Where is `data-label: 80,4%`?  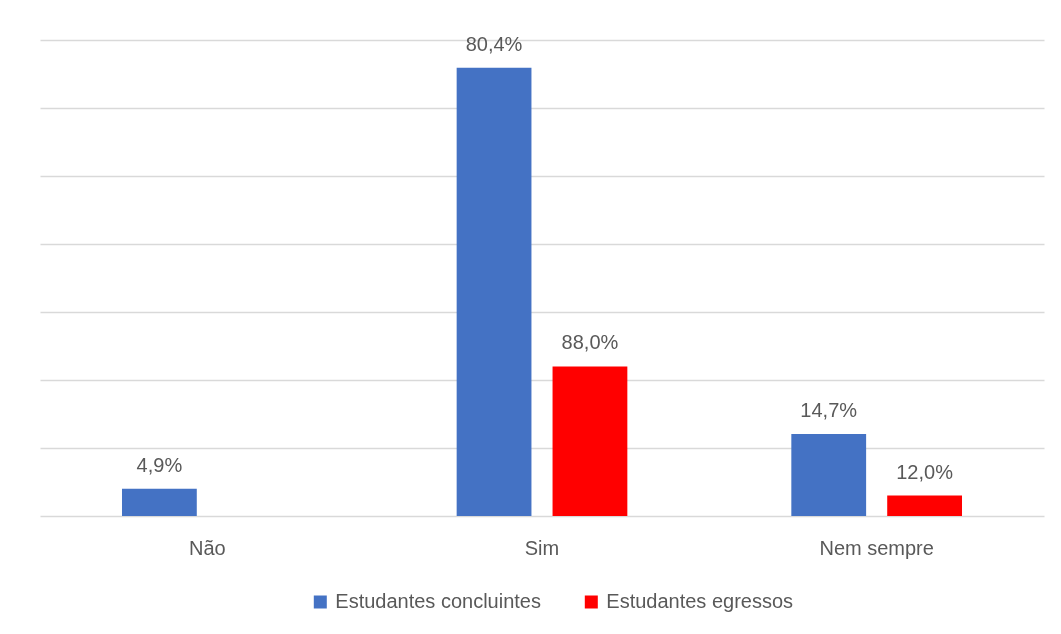 data-label: 80,4% is located at coordinates (494, 43).